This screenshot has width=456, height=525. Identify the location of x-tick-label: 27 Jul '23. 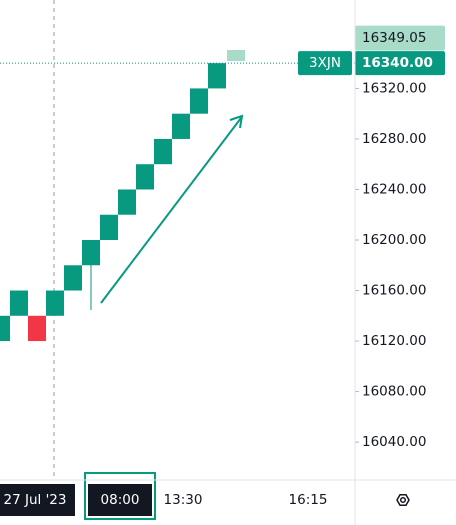
(35, 500).